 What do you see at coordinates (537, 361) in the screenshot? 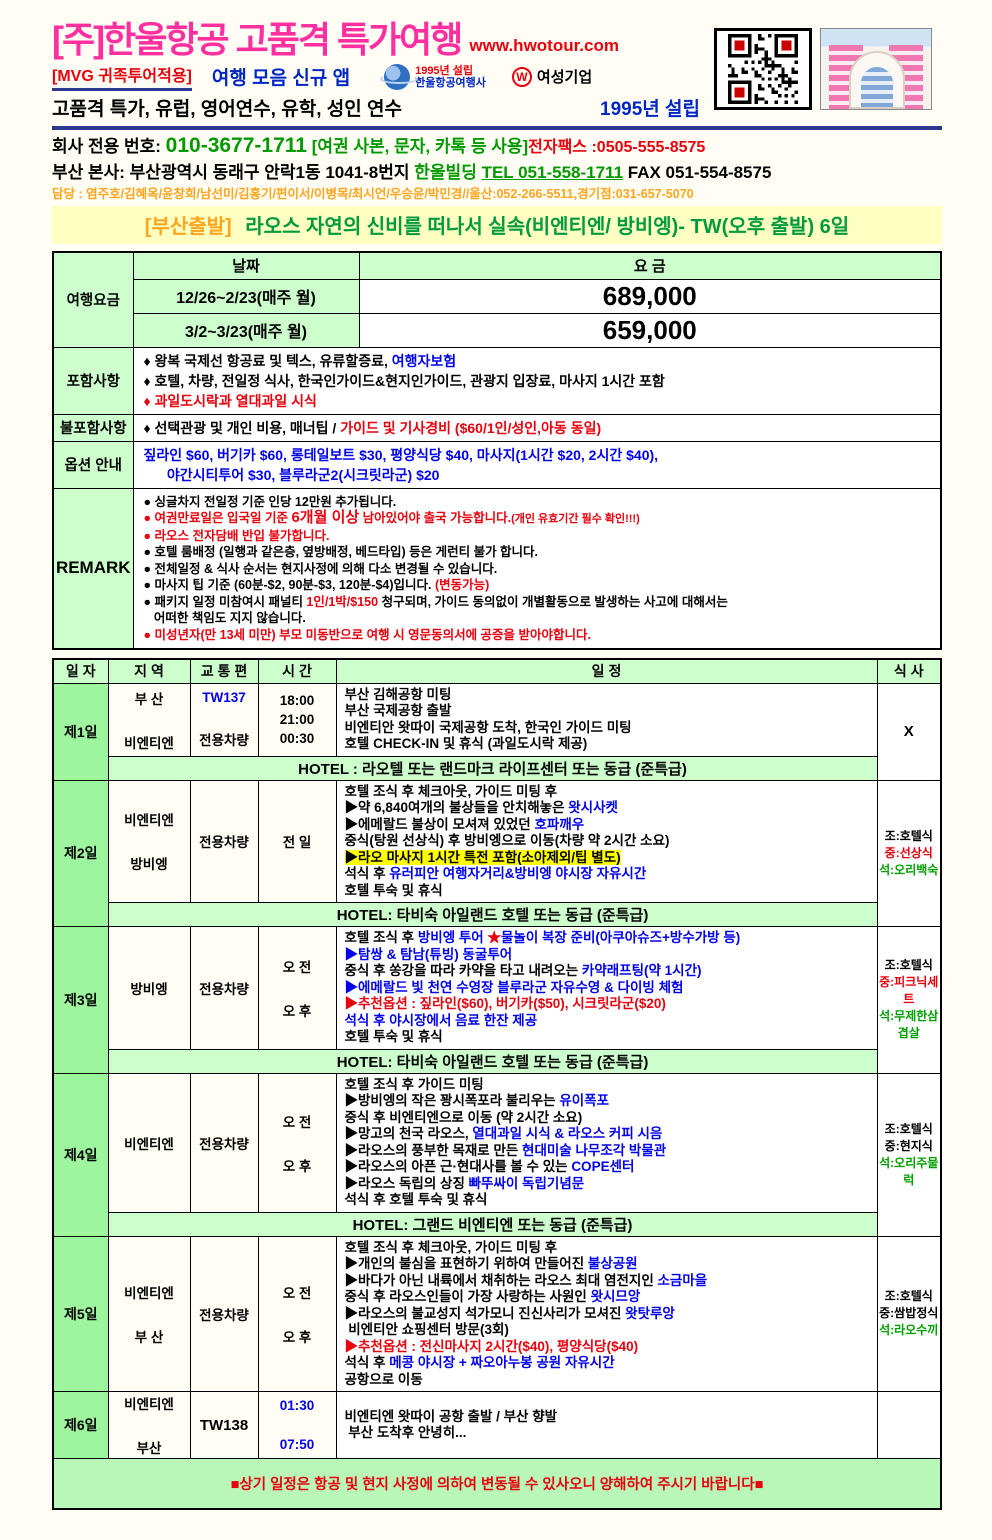
I see `text-line: ♦ 왕복 국제선 항공료 및 텍스, 유류할증료, 여행자보험` at bounding box center [537, 361].